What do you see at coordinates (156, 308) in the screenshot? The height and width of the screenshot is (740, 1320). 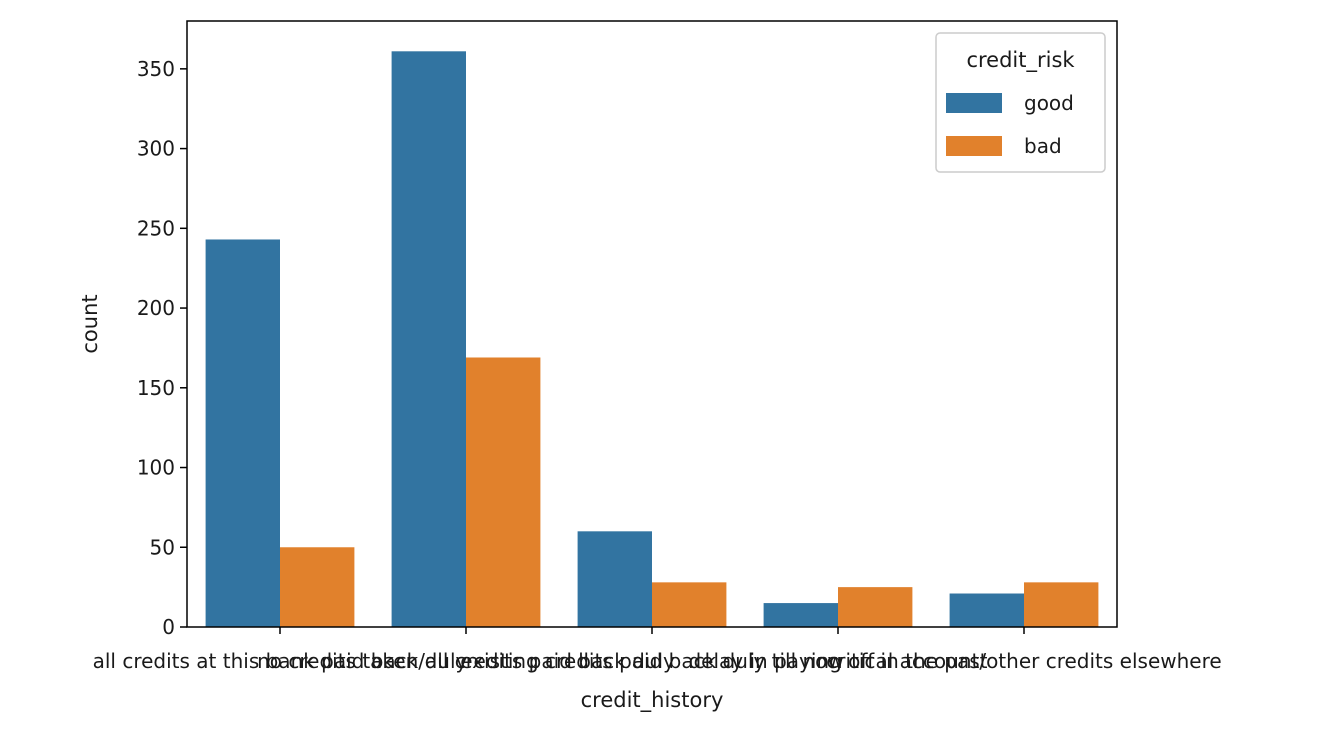 I see `y-tick-label: 200` at bounding box center [156, 308].